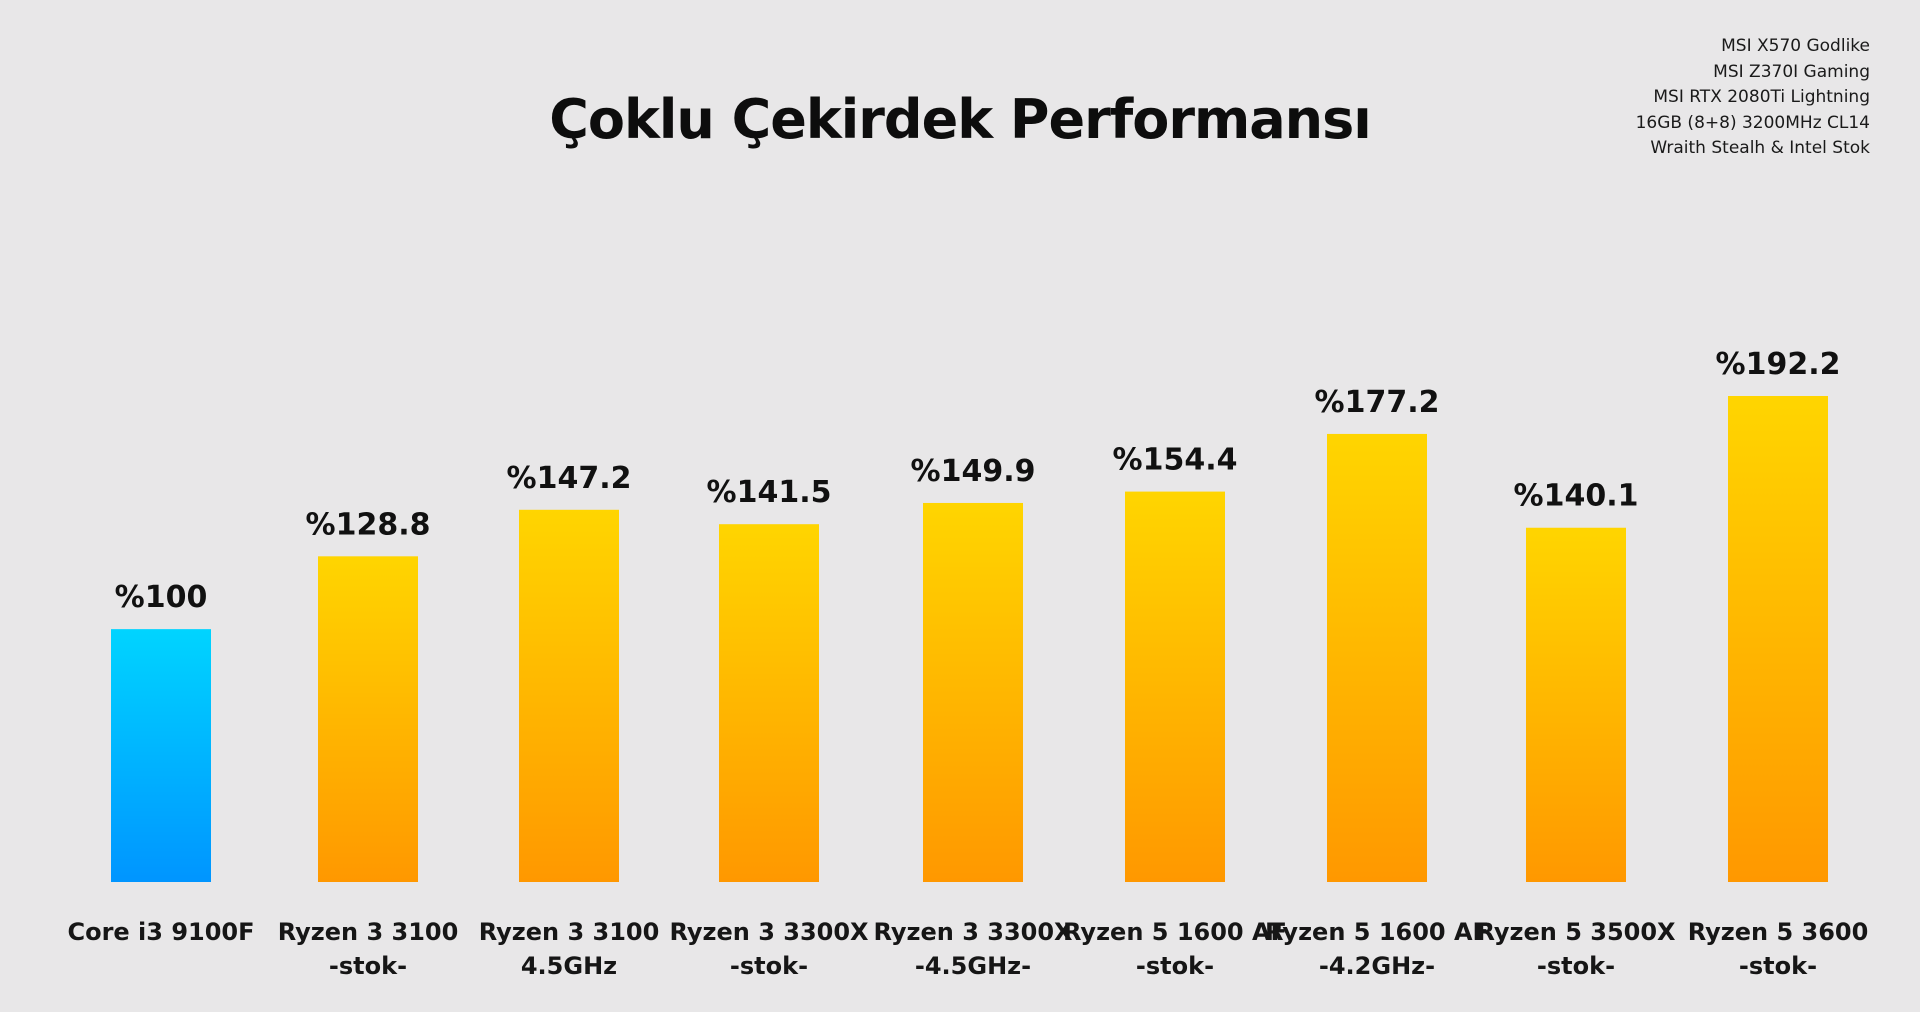 The height and width of the screenshot is (1012, 1920). What do you see at coordinates (1576, 496) in the screenshot?
I see `bar-value-label-8: %140.1` at bounding box center [1576, 496].